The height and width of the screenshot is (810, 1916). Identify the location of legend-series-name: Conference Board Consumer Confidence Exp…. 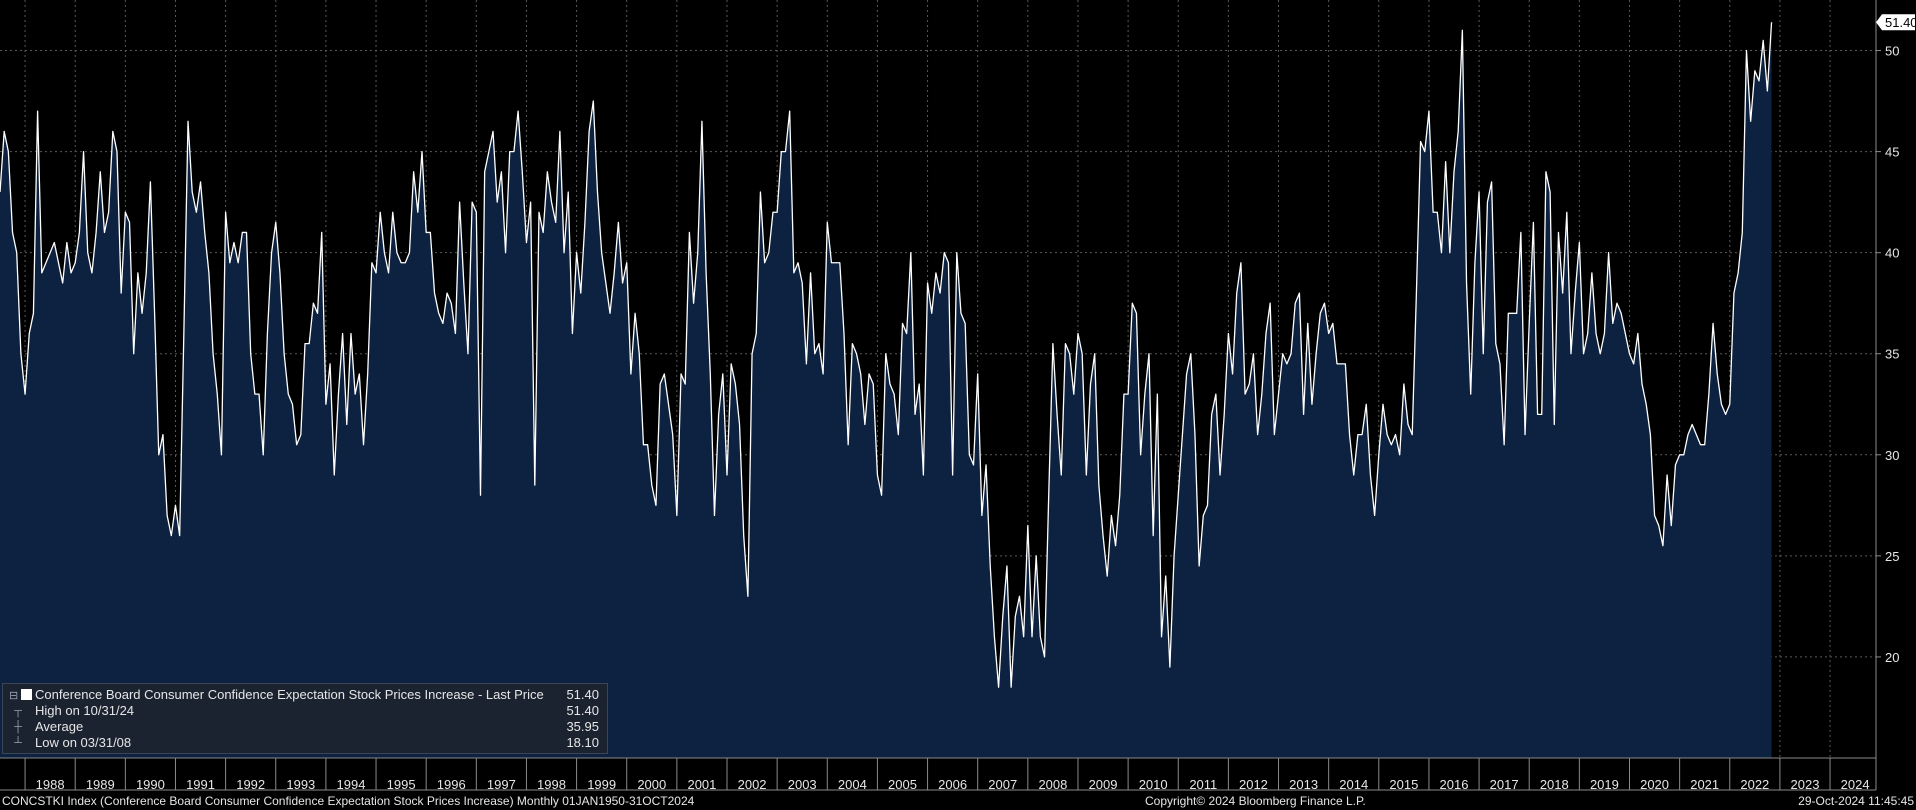
(289, 694).